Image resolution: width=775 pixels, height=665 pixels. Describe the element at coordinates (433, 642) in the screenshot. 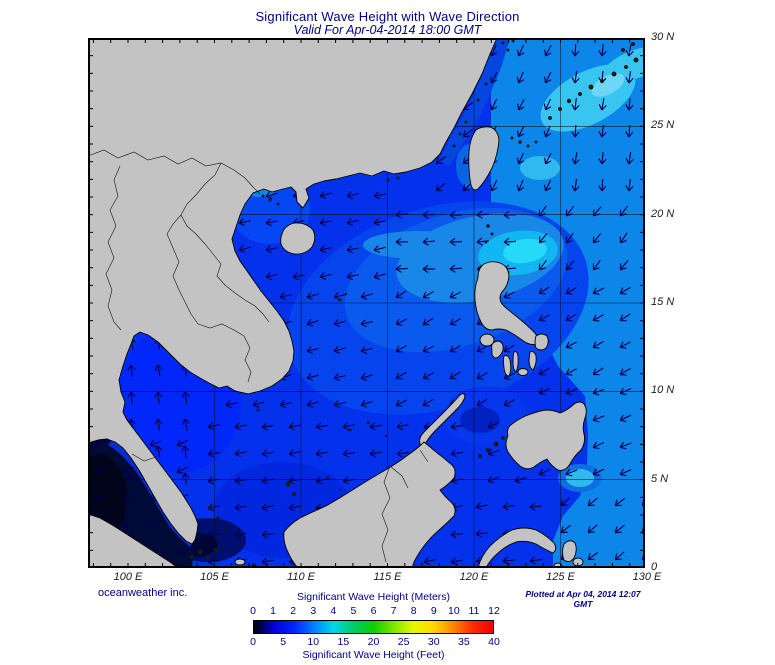

I see `legend-tick: 30` at that location.